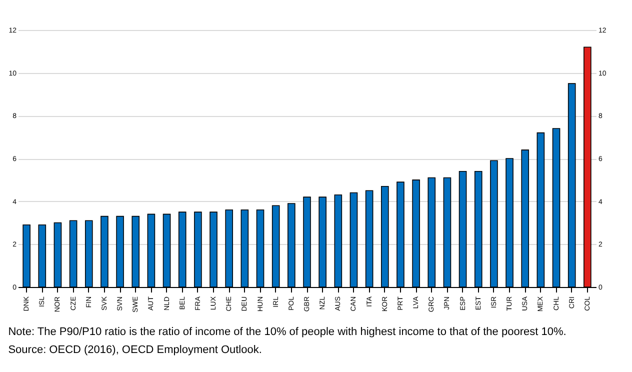  I want to click on text: Note: The P90/P10 ratio is the ratio of income of the 10% of people with highest income to that of the poorest 10%., so click(287, 332).